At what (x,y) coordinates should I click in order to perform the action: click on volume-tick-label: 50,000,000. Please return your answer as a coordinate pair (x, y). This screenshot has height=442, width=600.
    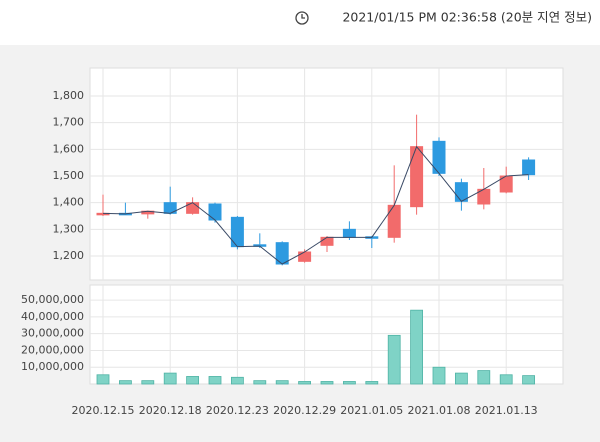
    Looking at the image, I should click on (52, 299).